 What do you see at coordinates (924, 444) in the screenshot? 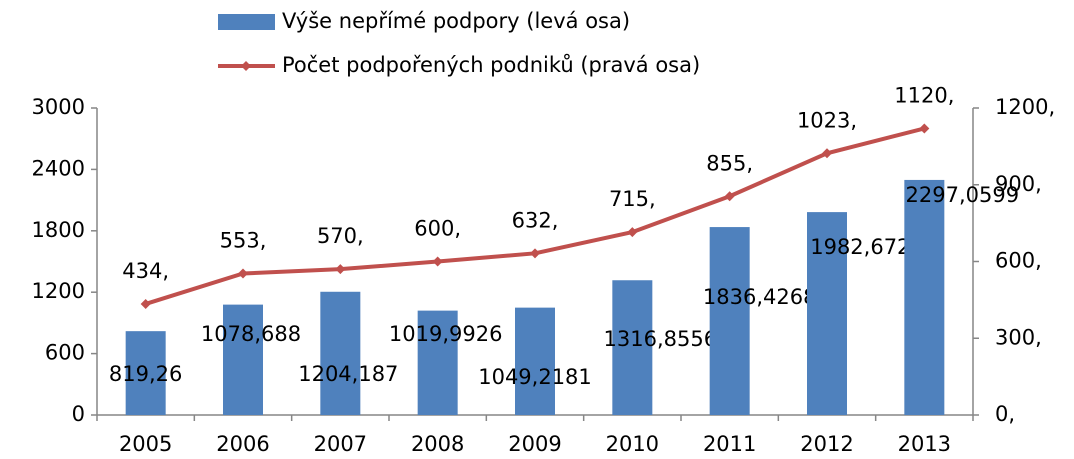
I see `x-tick-label: 2013` at bounding box center [924, 444].